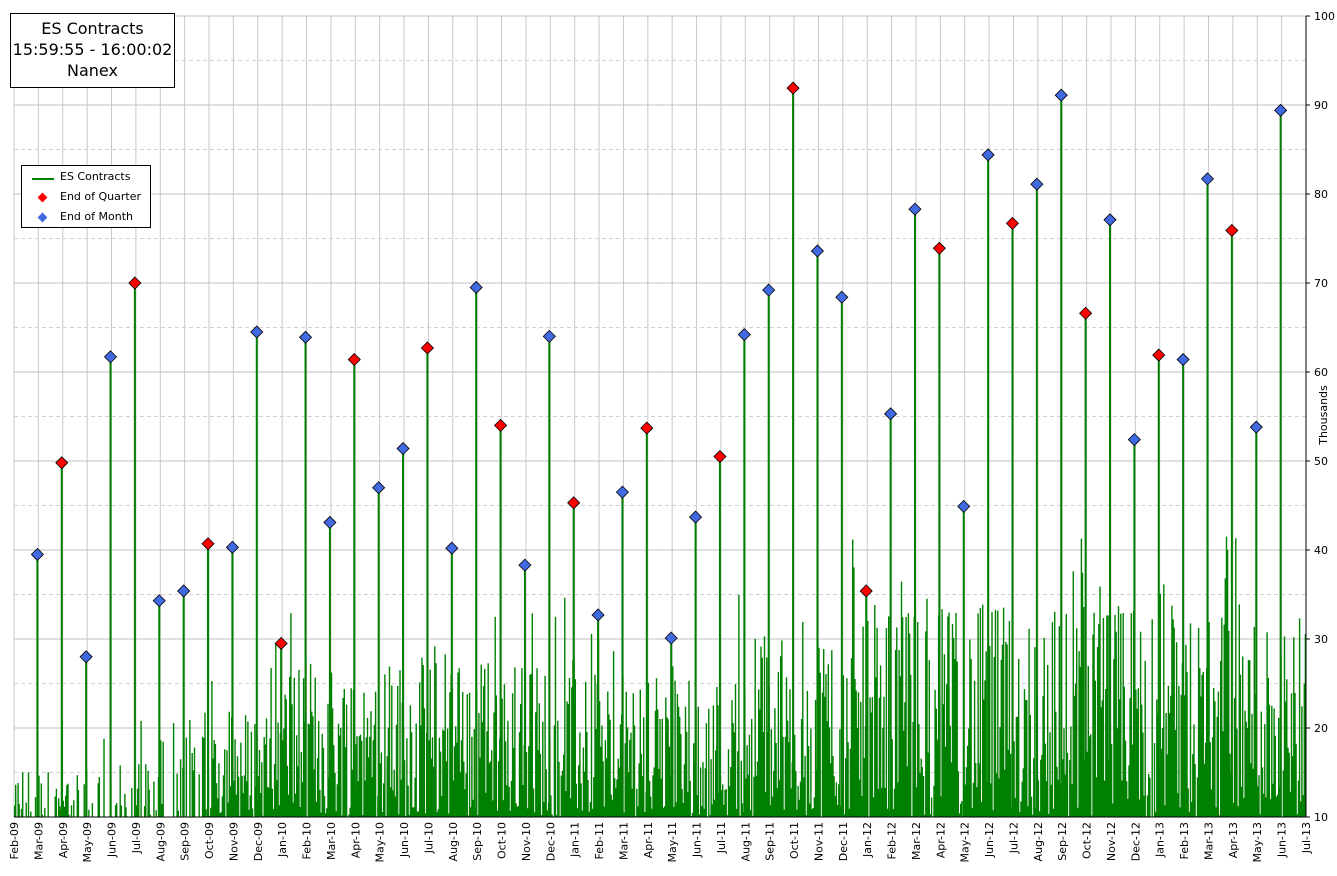 The width and height of the screenshot is (1337, 876). What do you see at coordinates (86, 217) in the screenshot?
I see `legend-item-end-of-month: End of Month` at bounding box center [86, 217].